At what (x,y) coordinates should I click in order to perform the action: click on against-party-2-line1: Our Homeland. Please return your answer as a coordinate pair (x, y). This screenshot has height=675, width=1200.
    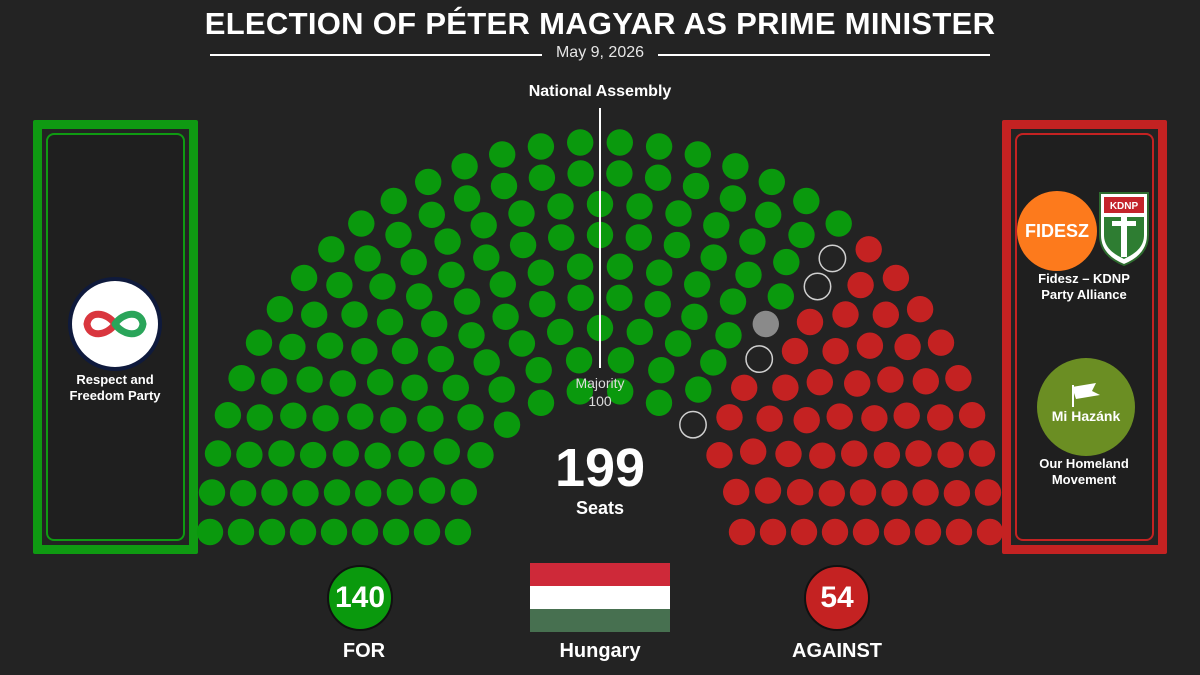
    Looking at the image, I should click on (1084, 463).